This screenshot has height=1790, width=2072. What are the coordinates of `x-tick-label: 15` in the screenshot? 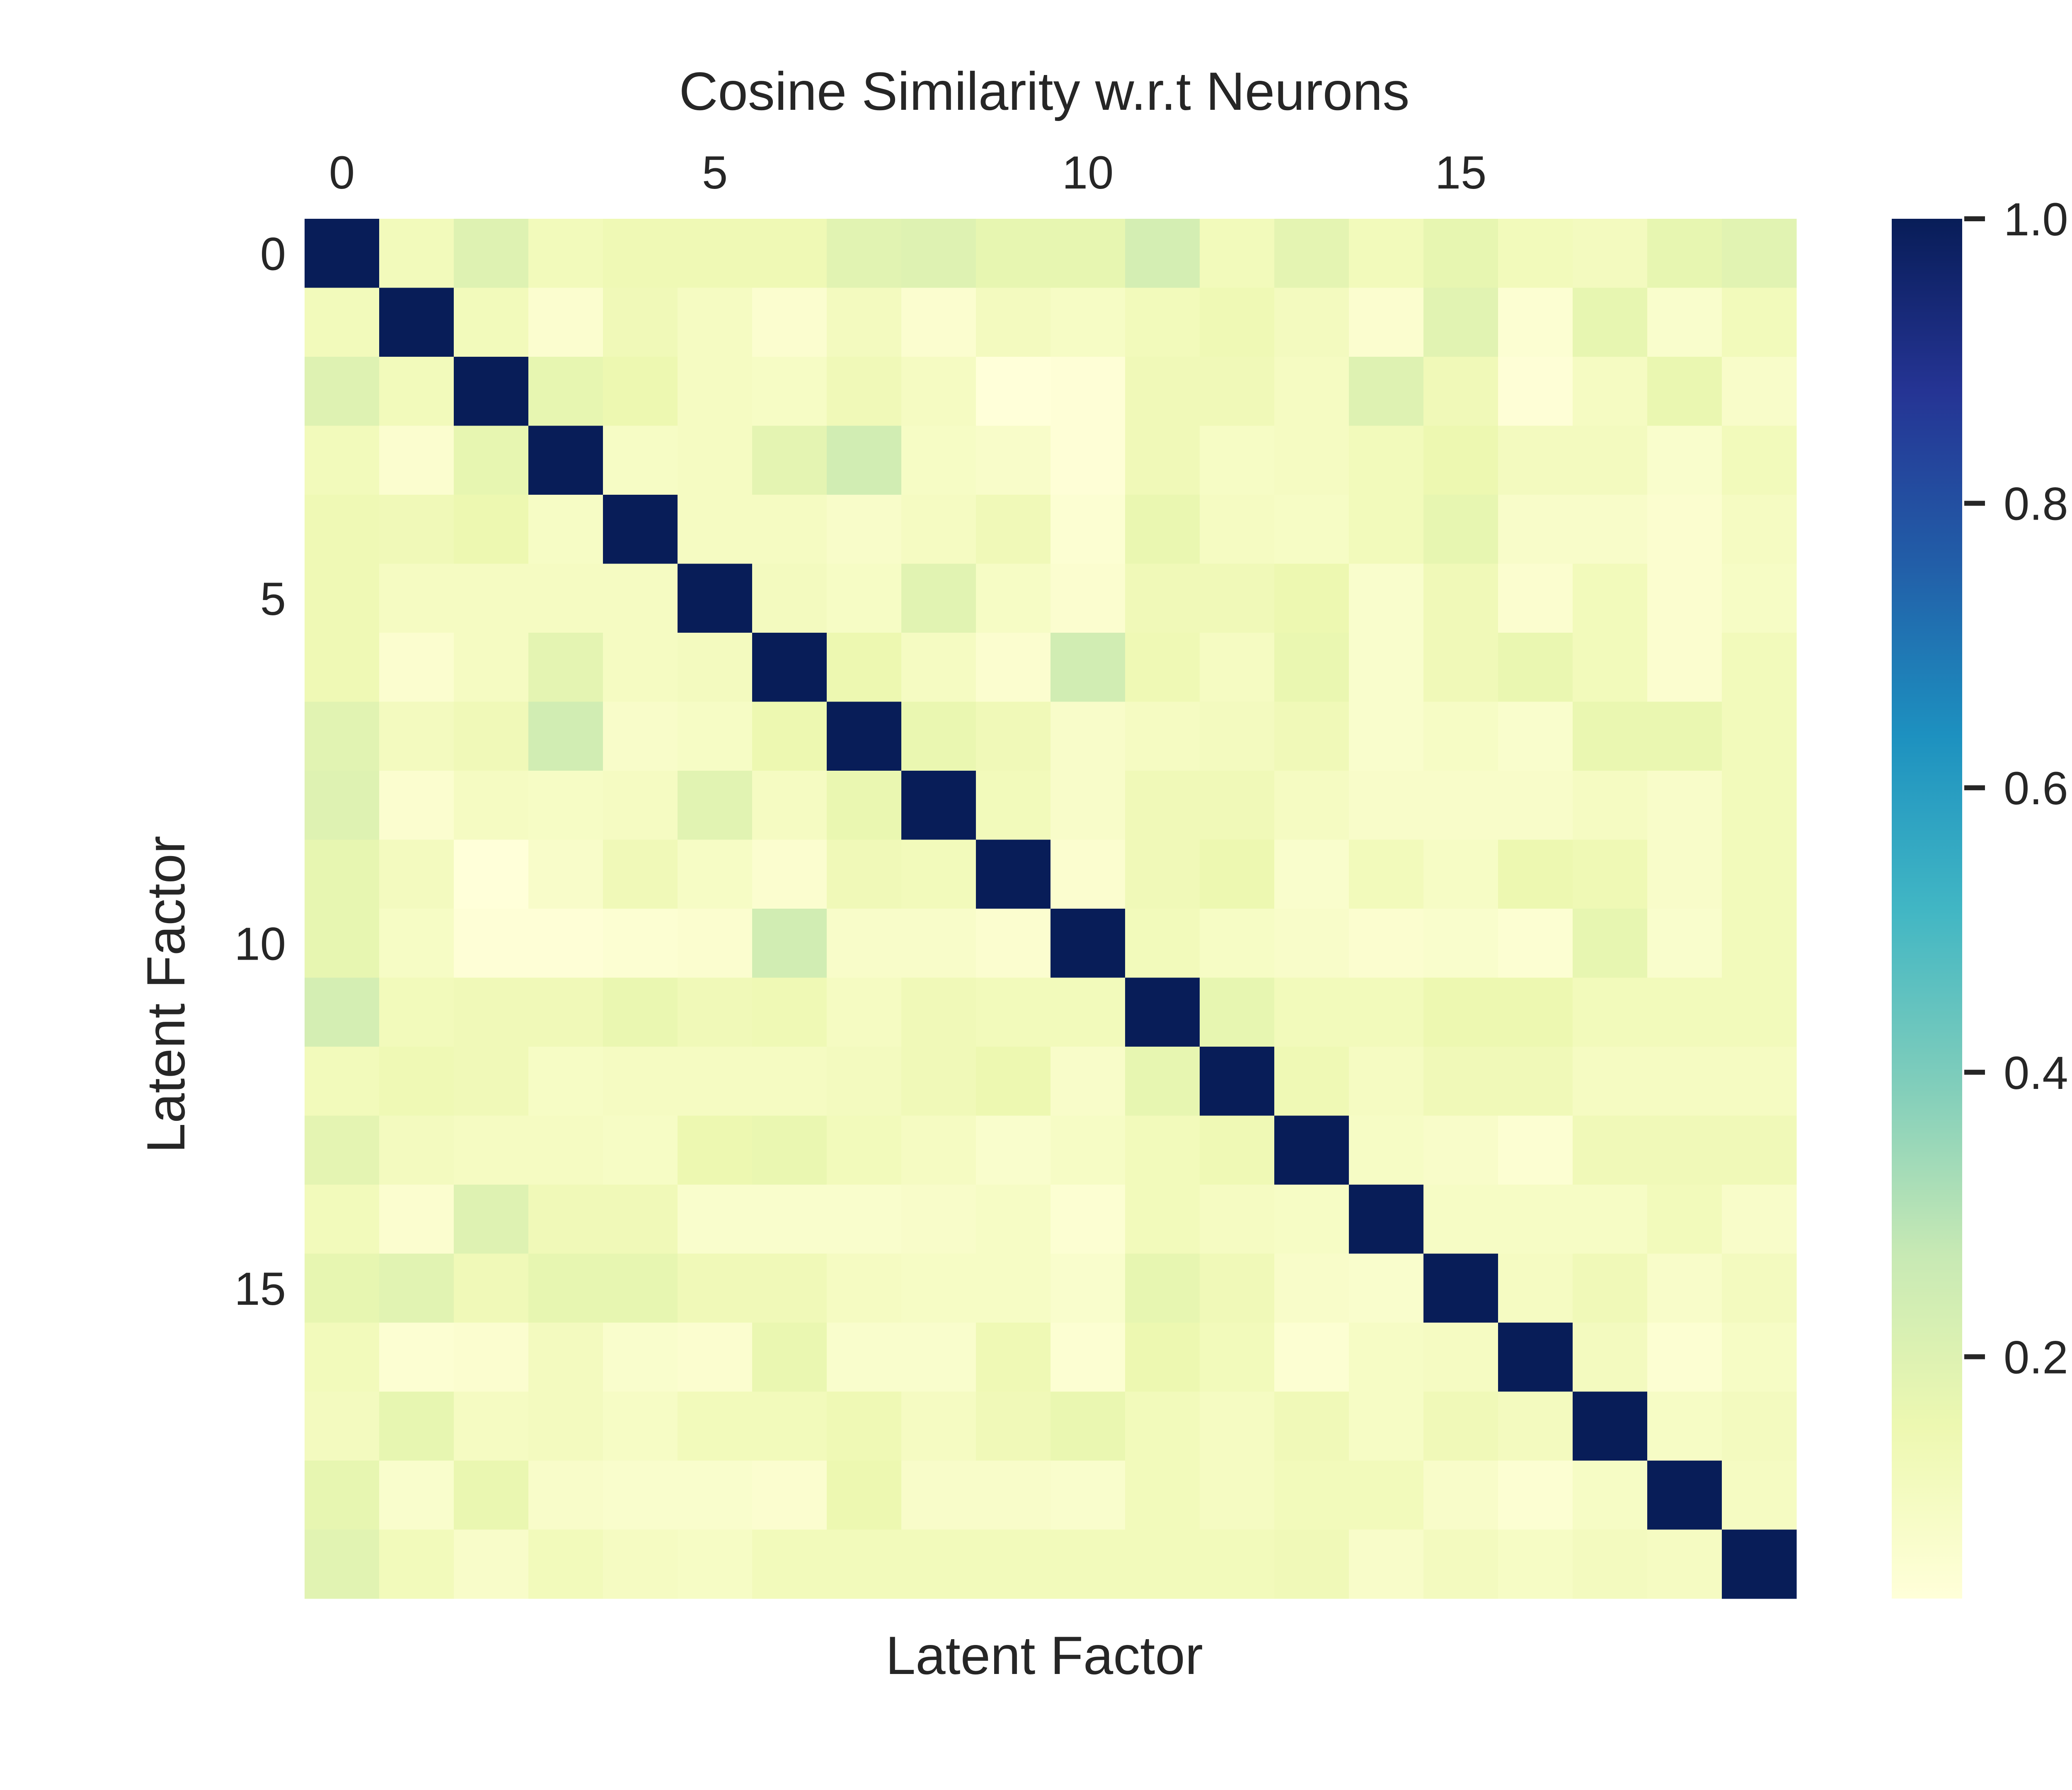 It's located at (1461, 173).